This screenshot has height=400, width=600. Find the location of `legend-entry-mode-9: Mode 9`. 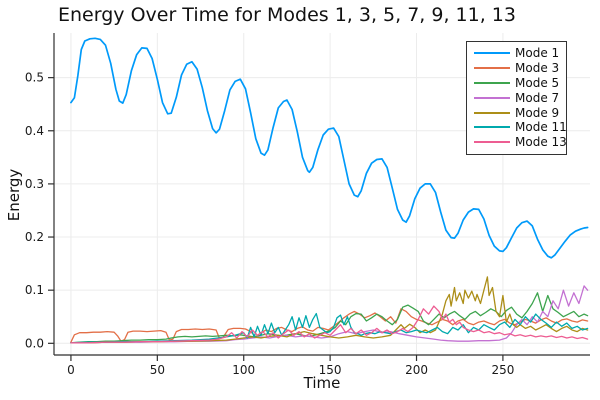

legend-entry-mode-9: Mode 9 is located at coordinates (517, 112).